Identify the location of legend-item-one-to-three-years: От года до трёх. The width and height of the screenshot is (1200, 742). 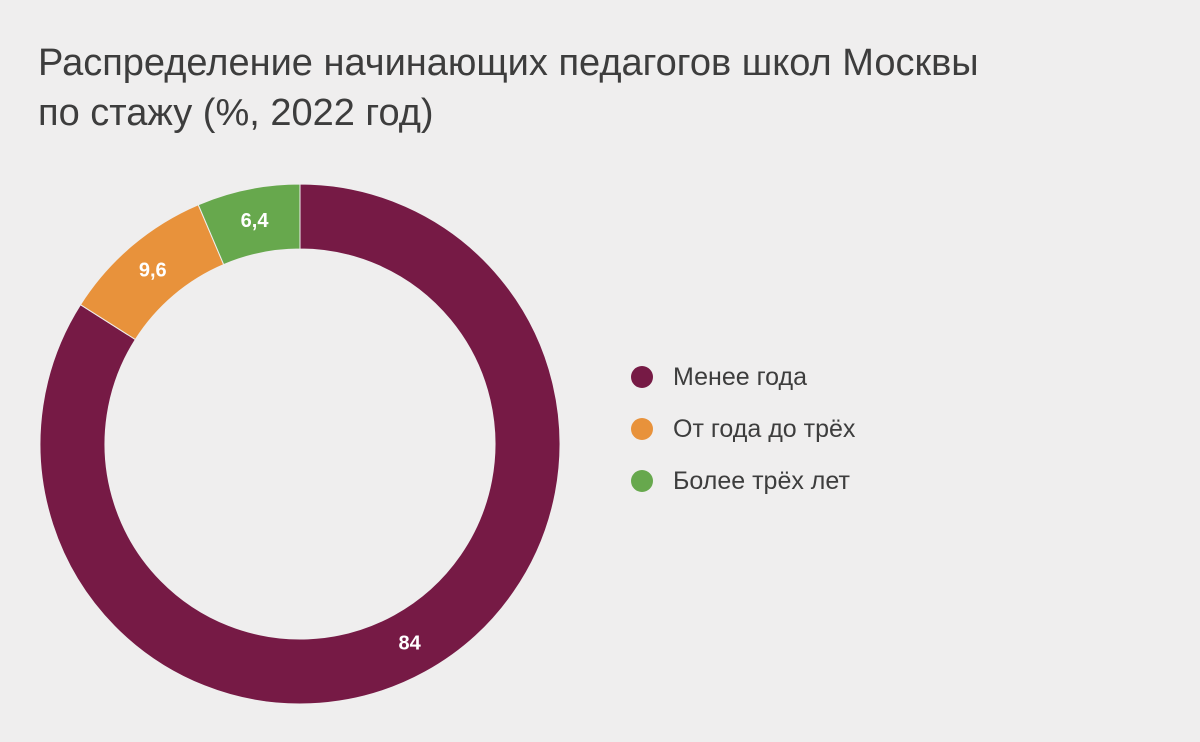
(743, 429).